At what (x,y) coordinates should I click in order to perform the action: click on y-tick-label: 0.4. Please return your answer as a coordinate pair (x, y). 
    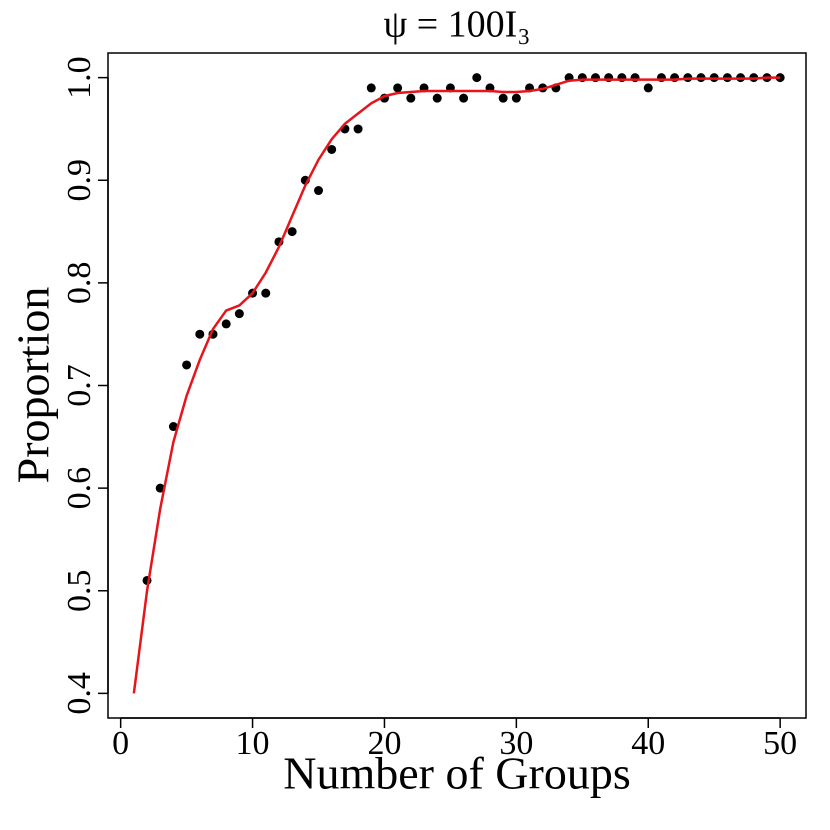
    Looking at the image, I should click on (79, 693).